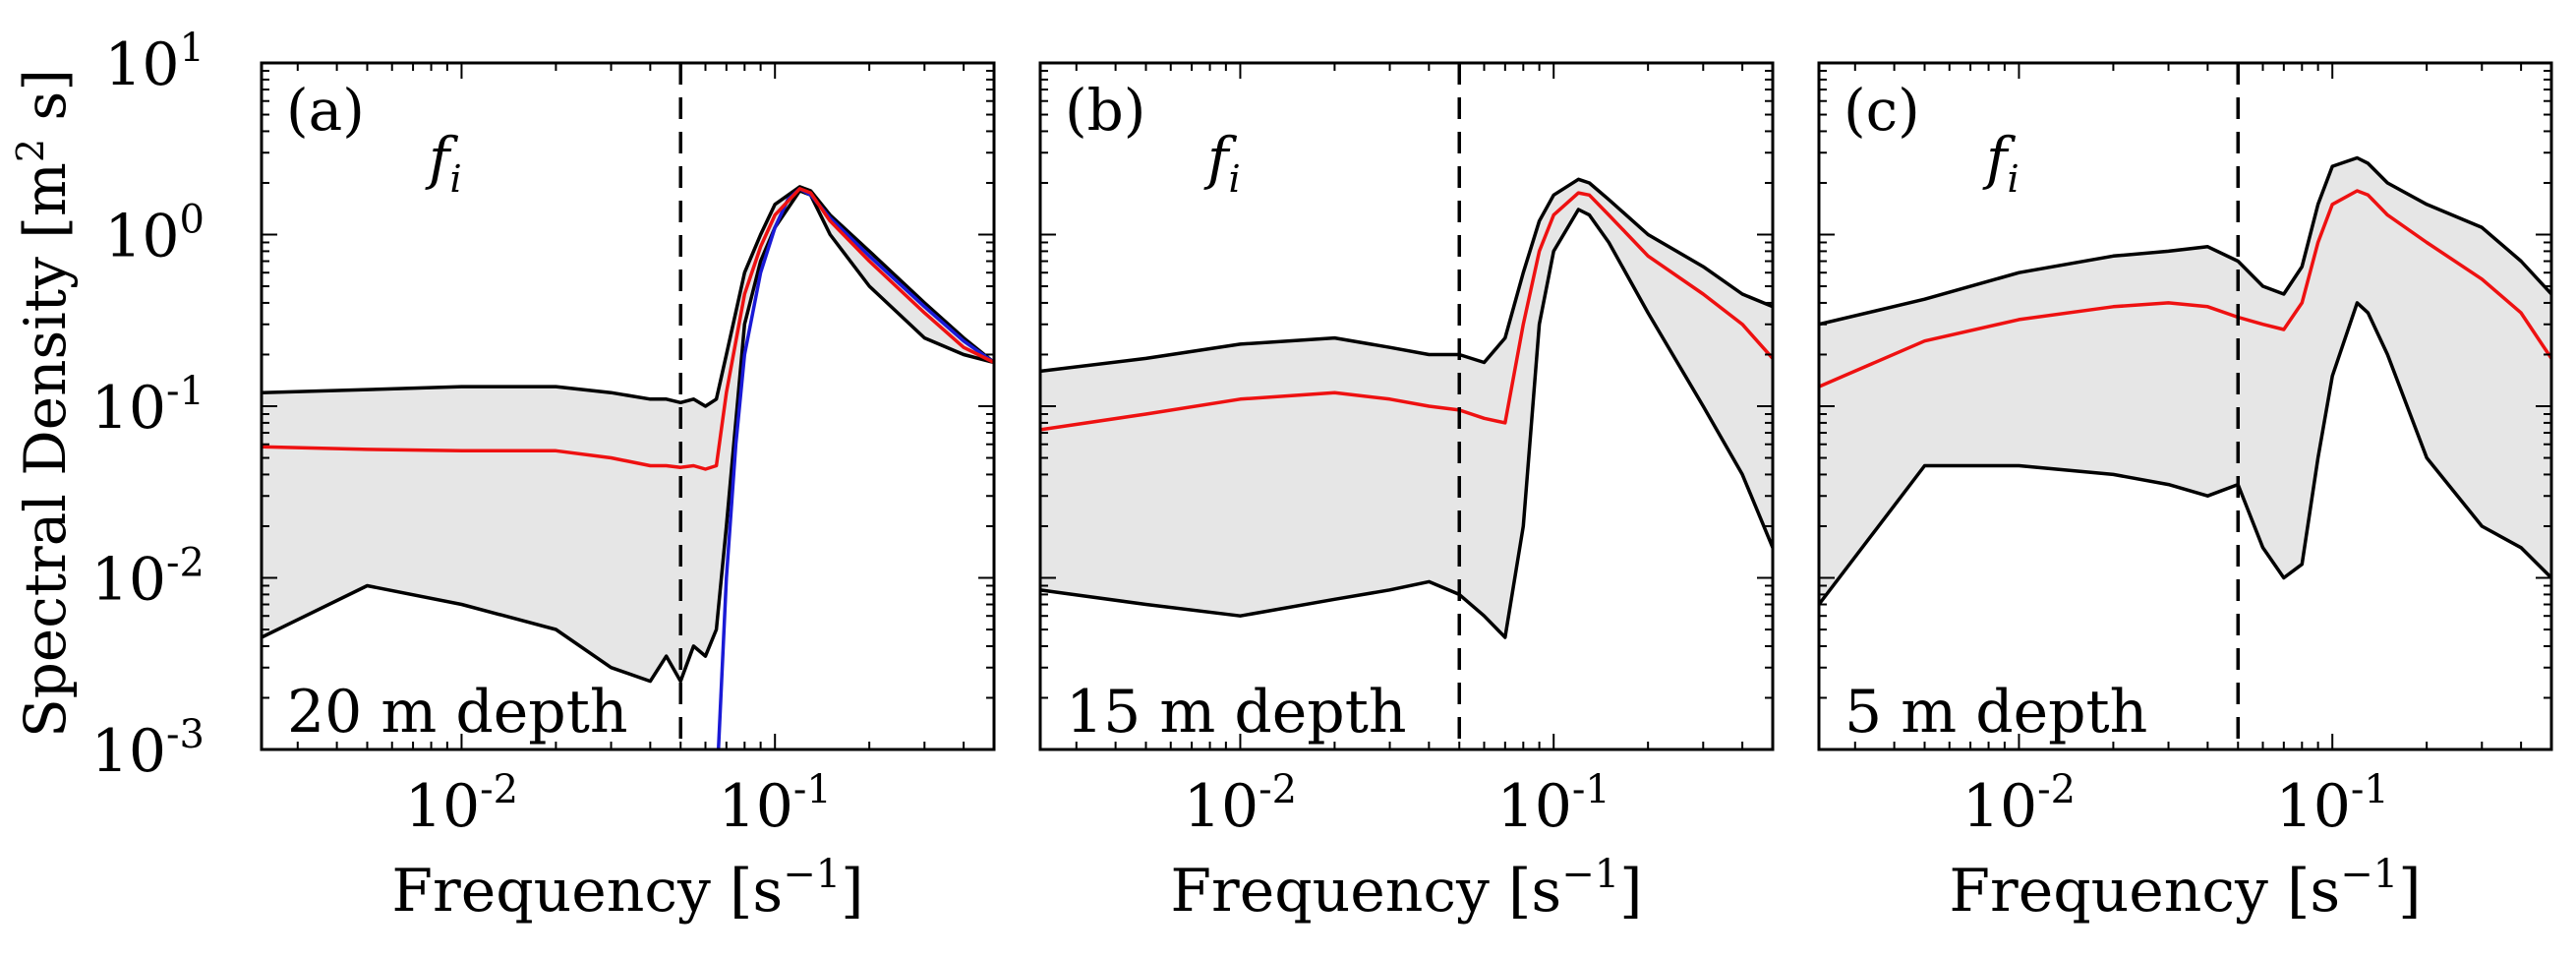 This screenshot has width=2576, height=958. What do you see at coordinates (443, 163) in the screenshot?
I see `panel-a-fi-label: fi` at bounding box center [443, 163].